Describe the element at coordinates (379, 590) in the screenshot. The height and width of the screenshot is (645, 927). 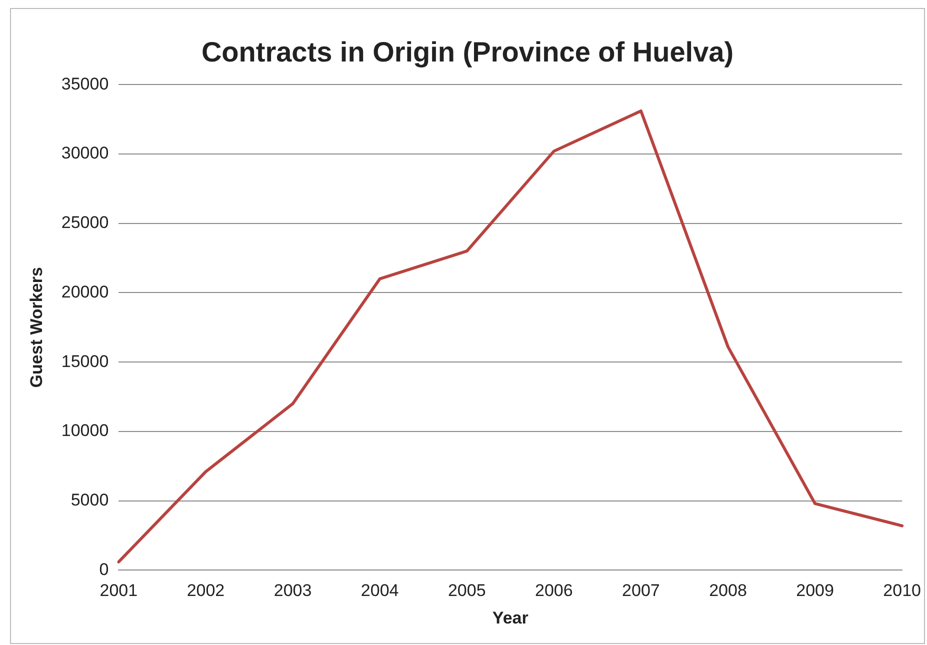
I see `x-tick-label: 2004` at that location.